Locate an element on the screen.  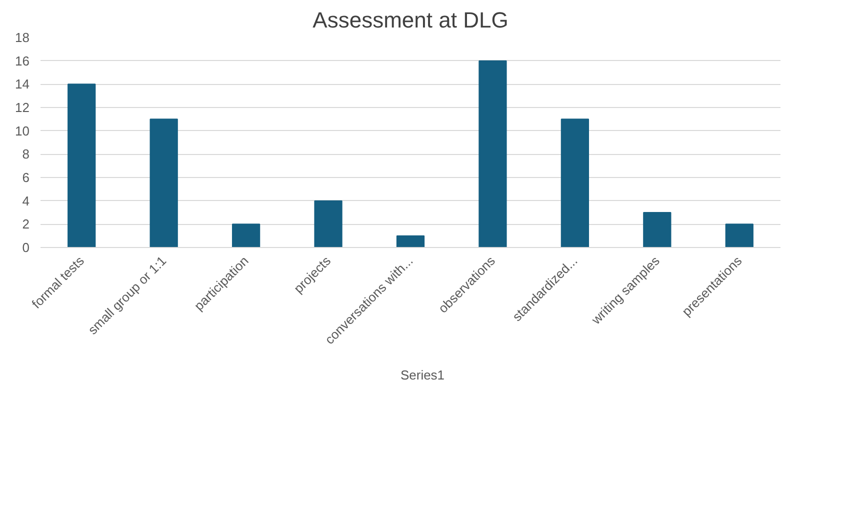
y-tick-label: 2 is located at coordinates (26, 224).